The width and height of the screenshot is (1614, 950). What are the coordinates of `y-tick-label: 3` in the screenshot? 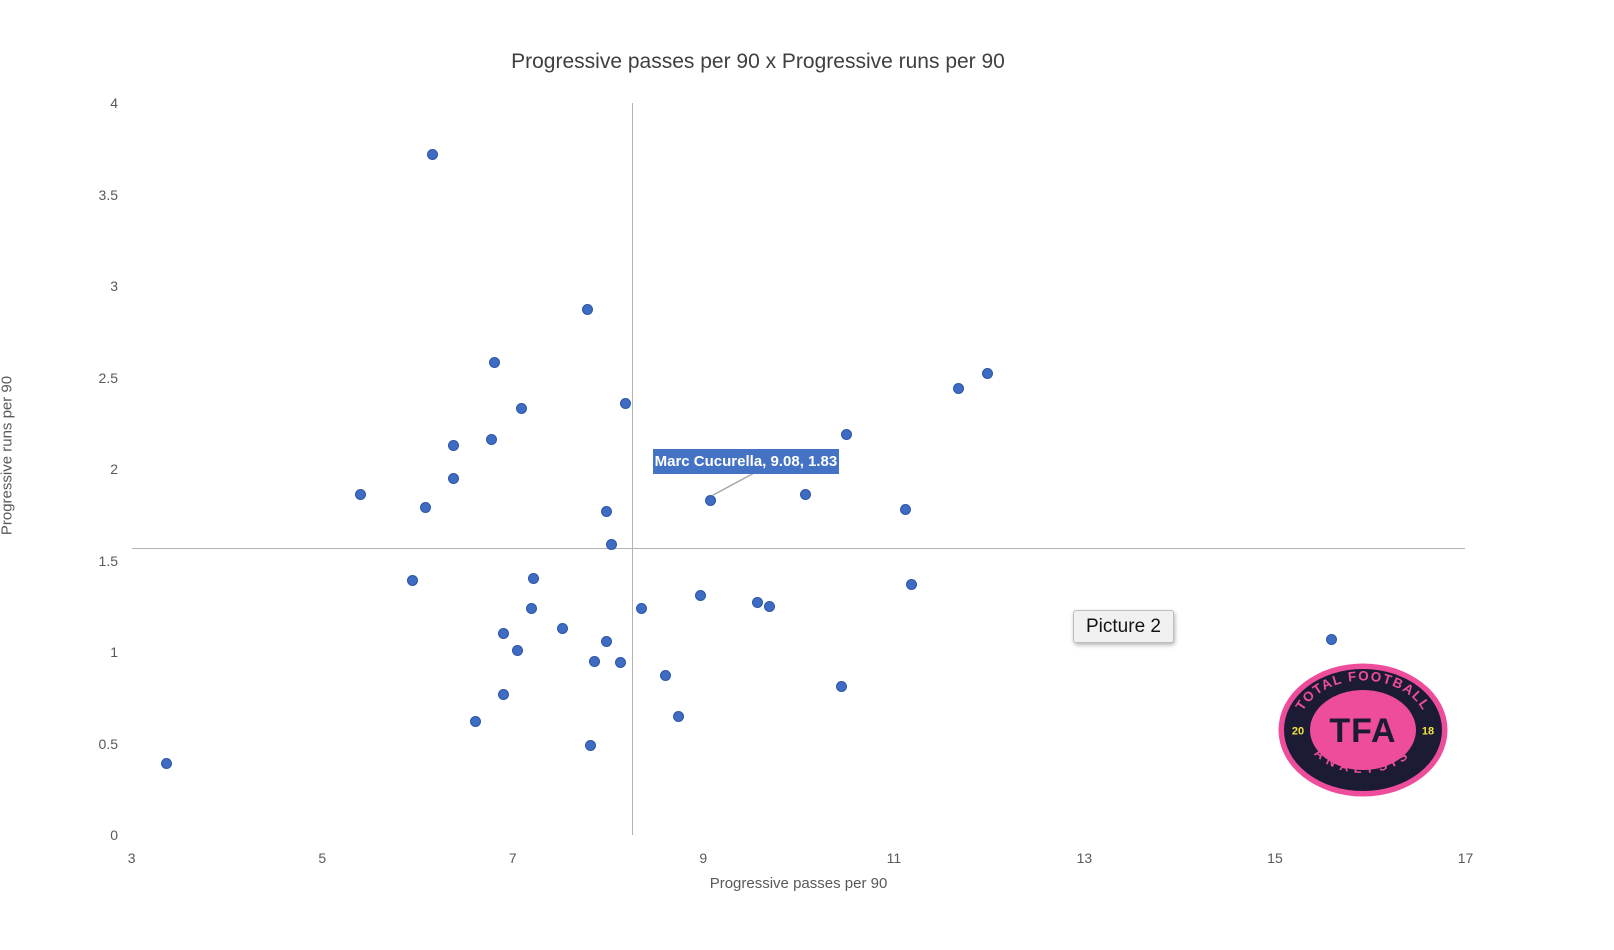 It's located at (114, 286).